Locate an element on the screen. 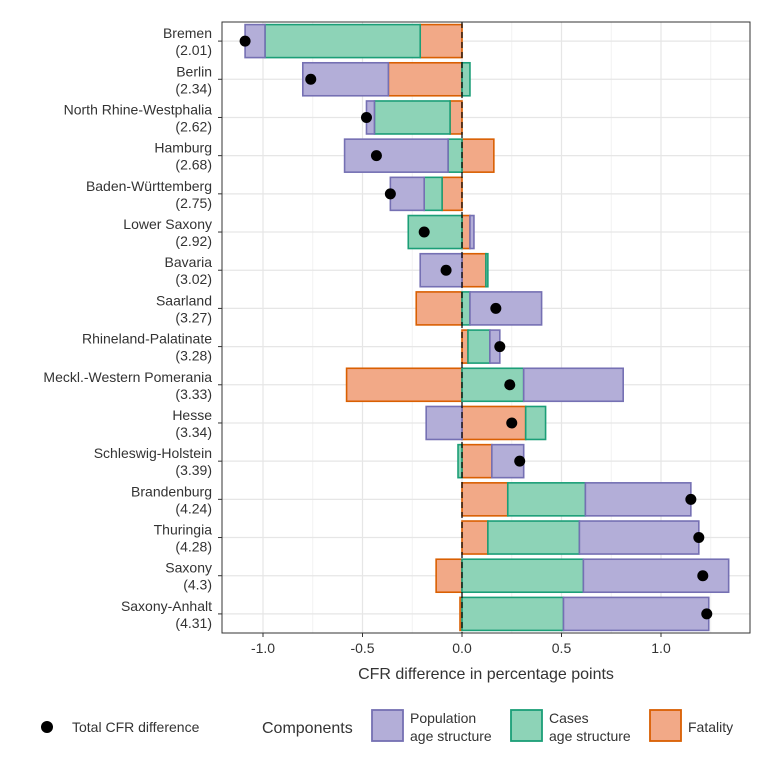  bar-cases-bremen is located at coordinates (343, 41).